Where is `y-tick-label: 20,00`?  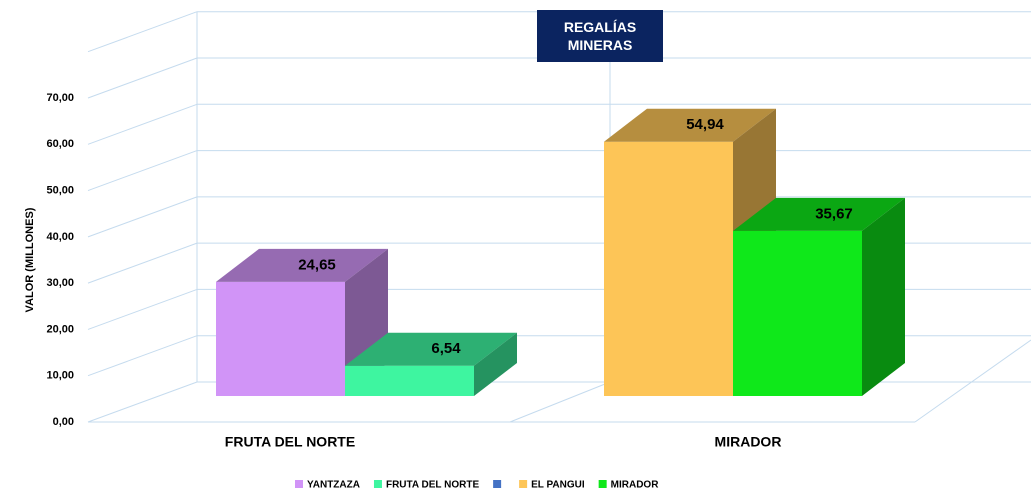
y-tick-label: 20,00 is located at coordinates (60, 329).